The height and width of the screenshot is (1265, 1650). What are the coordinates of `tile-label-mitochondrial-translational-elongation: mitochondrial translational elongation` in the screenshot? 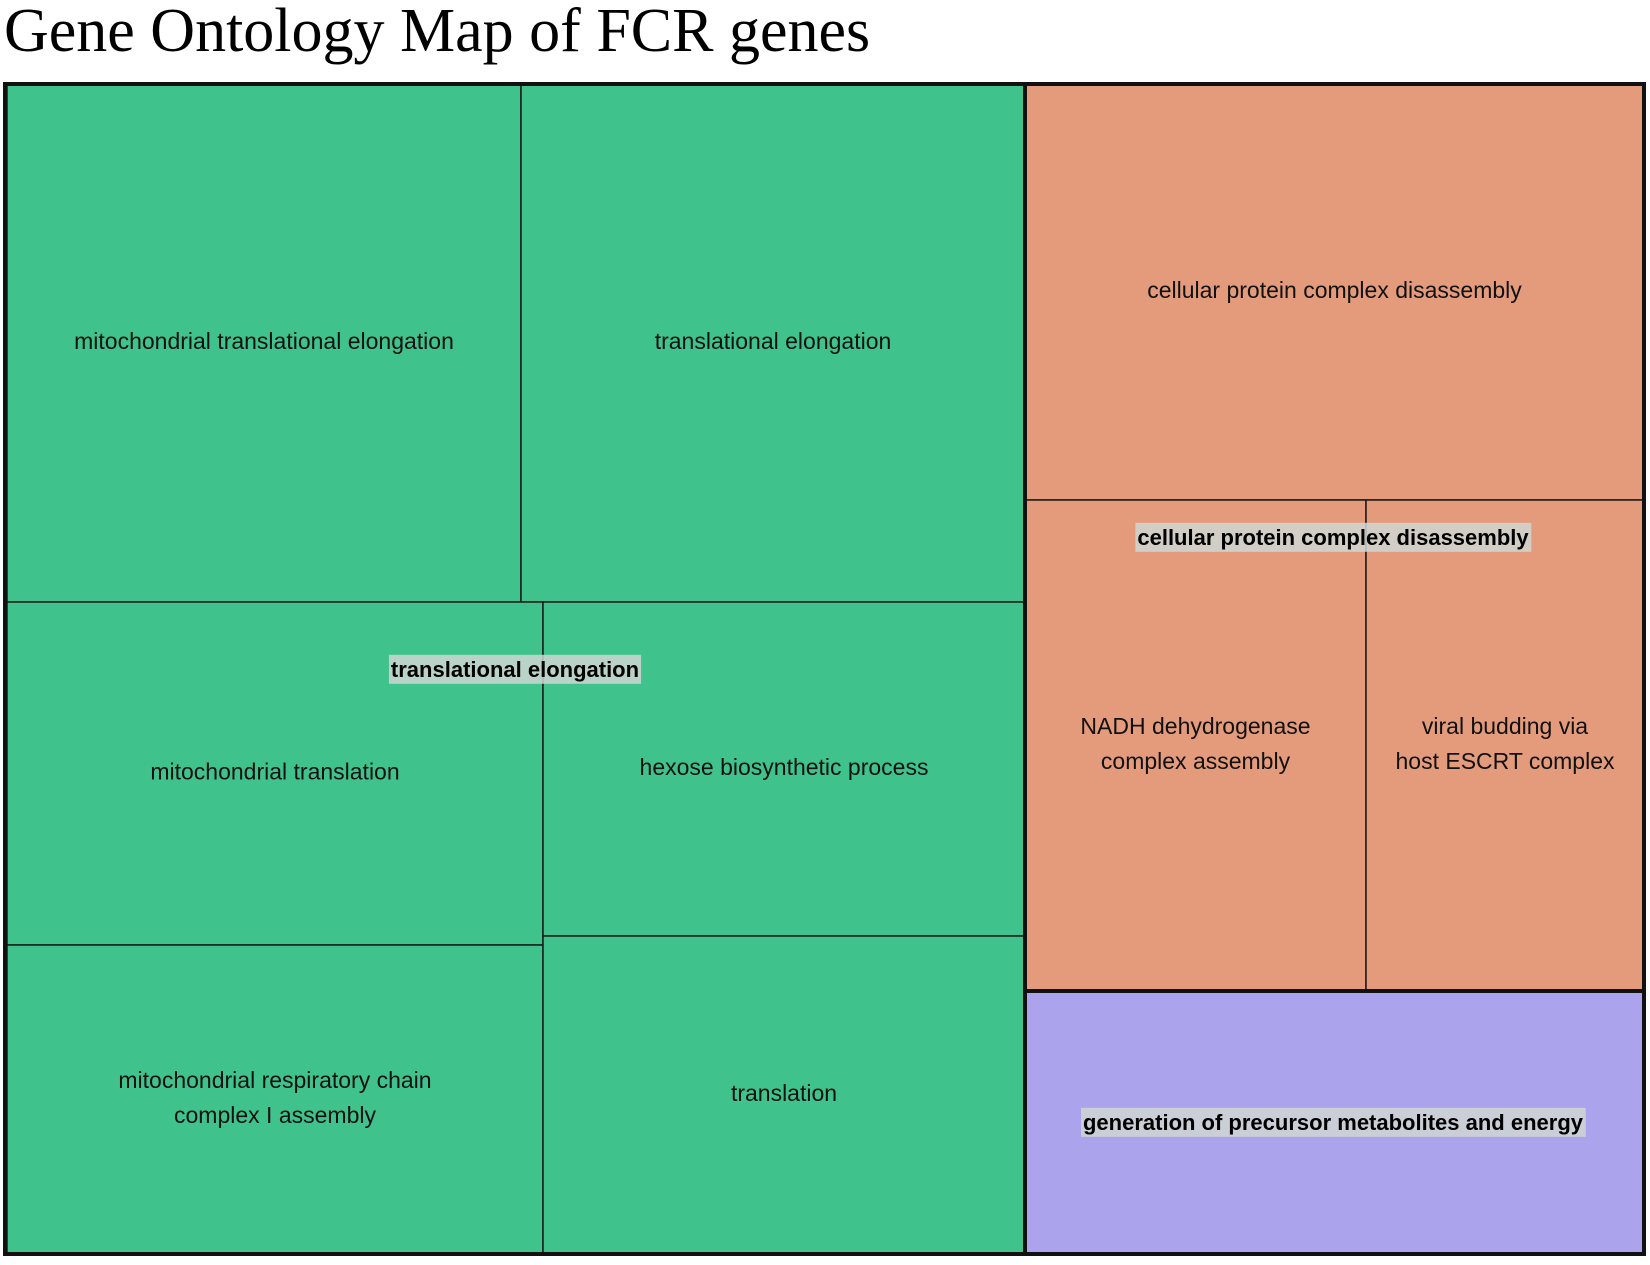 It's located at (264, 341).